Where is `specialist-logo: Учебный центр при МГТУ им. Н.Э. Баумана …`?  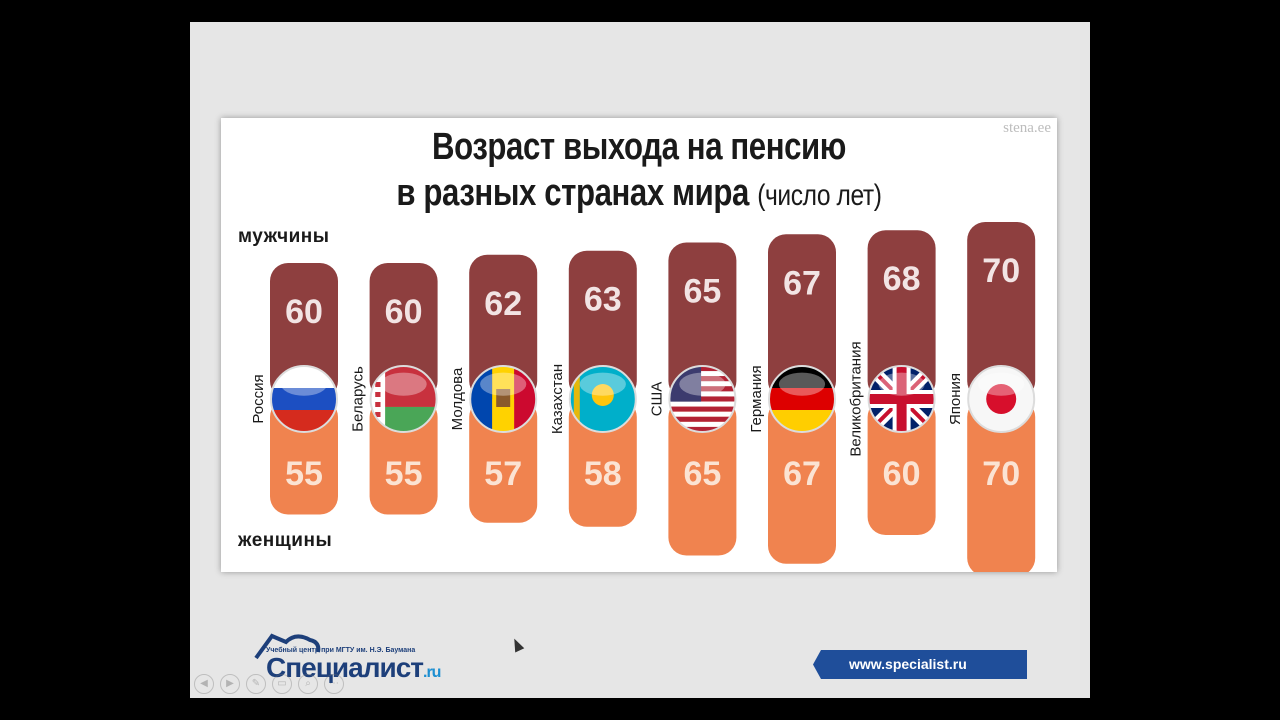
specialist-logo: Учебный центр при МГТУ им. Н.Э. Баумана … is located at coordinates (362, 656).